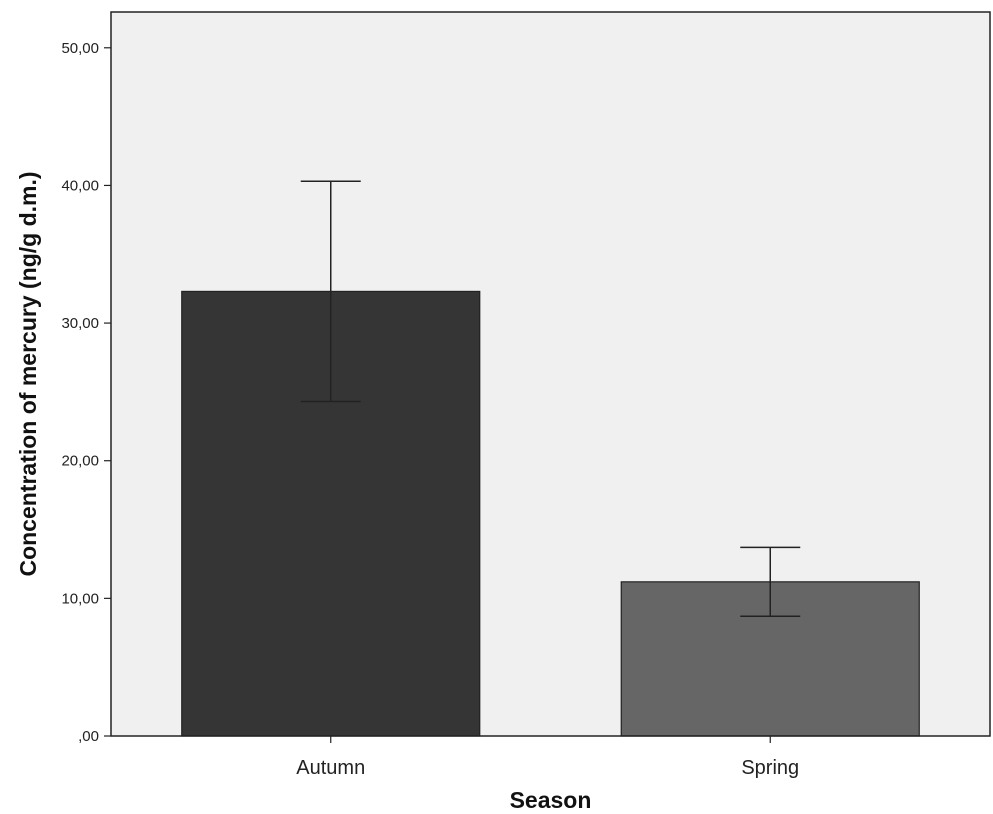 This screenshot has width=993, height=814. Describe the element at coordinates (80, 48) in the screenshot. I see `y-tick-label: 50,00` at that location.